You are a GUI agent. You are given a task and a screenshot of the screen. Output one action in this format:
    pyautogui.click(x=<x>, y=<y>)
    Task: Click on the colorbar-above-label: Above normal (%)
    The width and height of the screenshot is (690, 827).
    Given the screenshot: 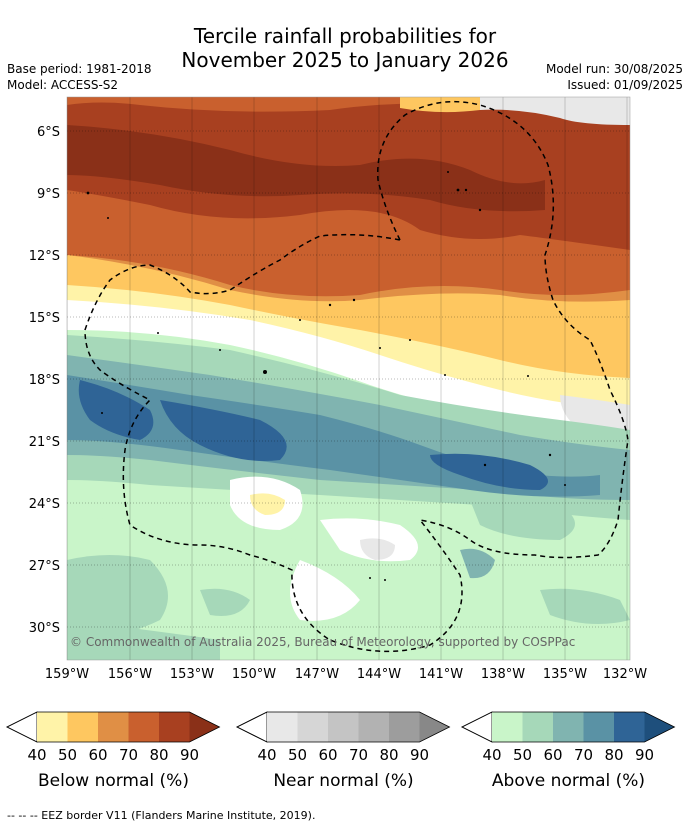 What is the action you would take?
    pyautogui.click(x=568, y=781)
    